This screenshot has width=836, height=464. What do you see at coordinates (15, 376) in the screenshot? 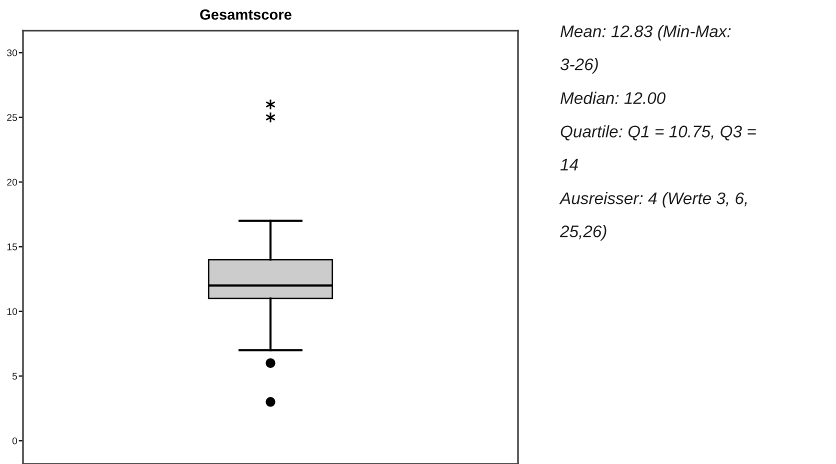
I see `y-tick-label: 5` at bounding box center [15, 376].